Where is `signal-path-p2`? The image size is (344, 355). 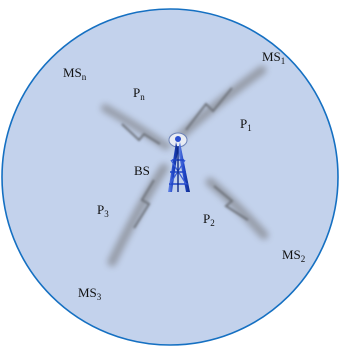 signal-path-p2 is located at coordinates (237, 208).